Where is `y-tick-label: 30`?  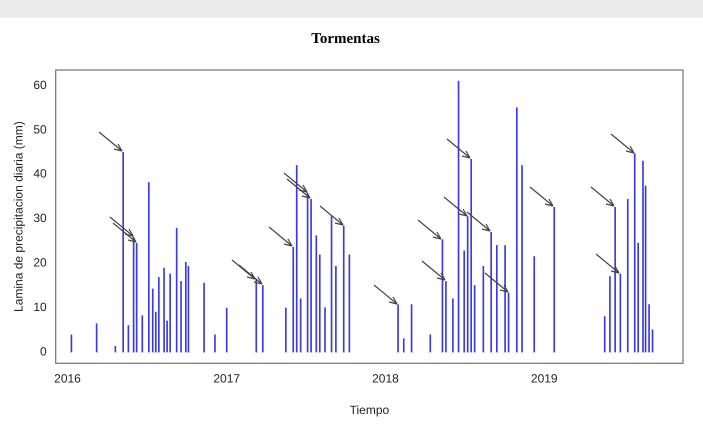
y-tick-label: 30 is located at coordinates (40, 218).